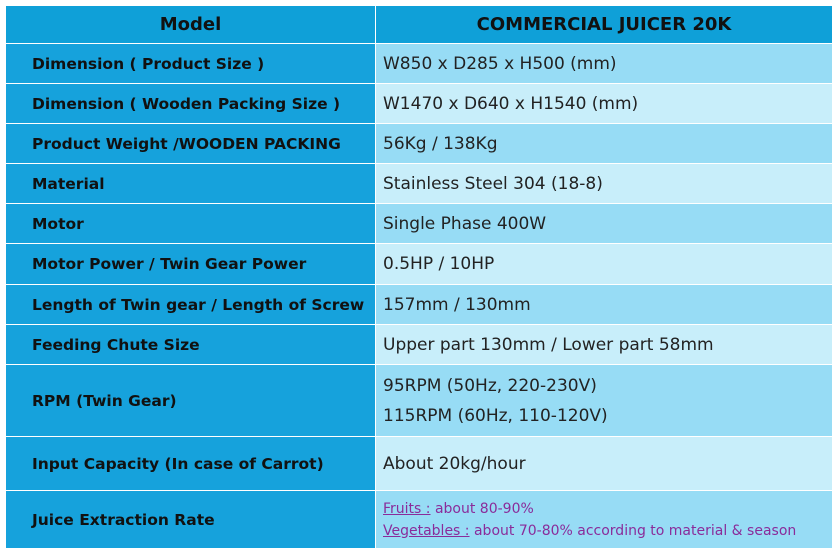 The width and height of the screenshot is (839, 559). I want to click on value-line: 0.5HP / 10HP, so click(607, 264).